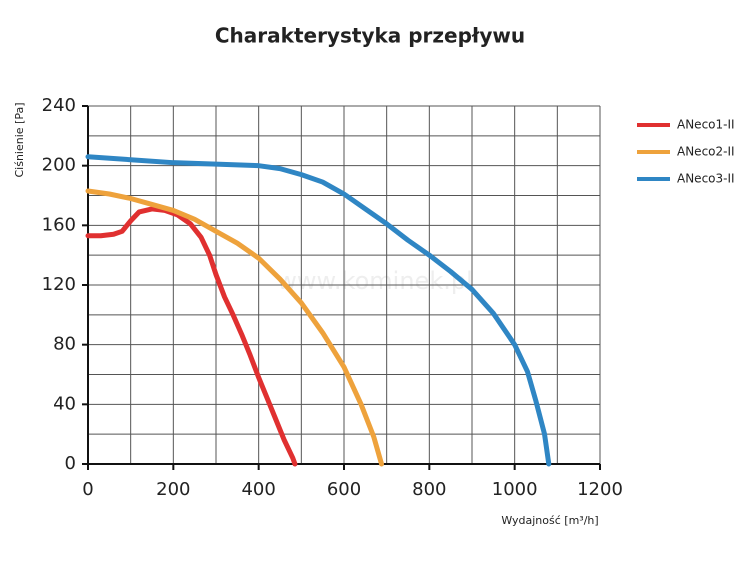 The image size is (750, 562). I want to click on x-tick-label: 600, so click(344, 489).